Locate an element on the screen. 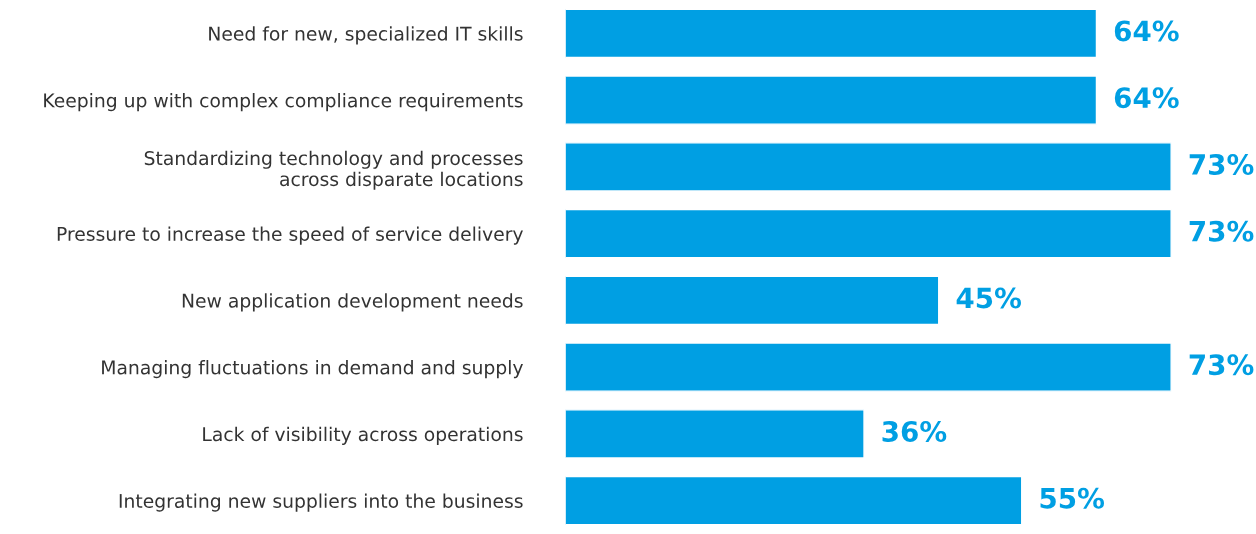 The image size is (1256, 534). data-label: 55% is located at coordinates (1072, 498).